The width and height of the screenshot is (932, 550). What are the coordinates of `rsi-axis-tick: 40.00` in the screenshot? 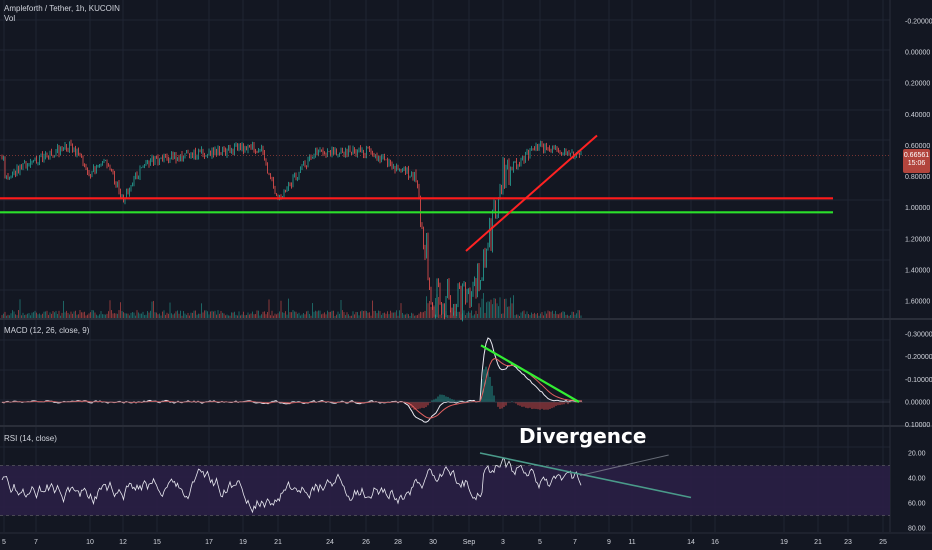 It's located at (917, 479).